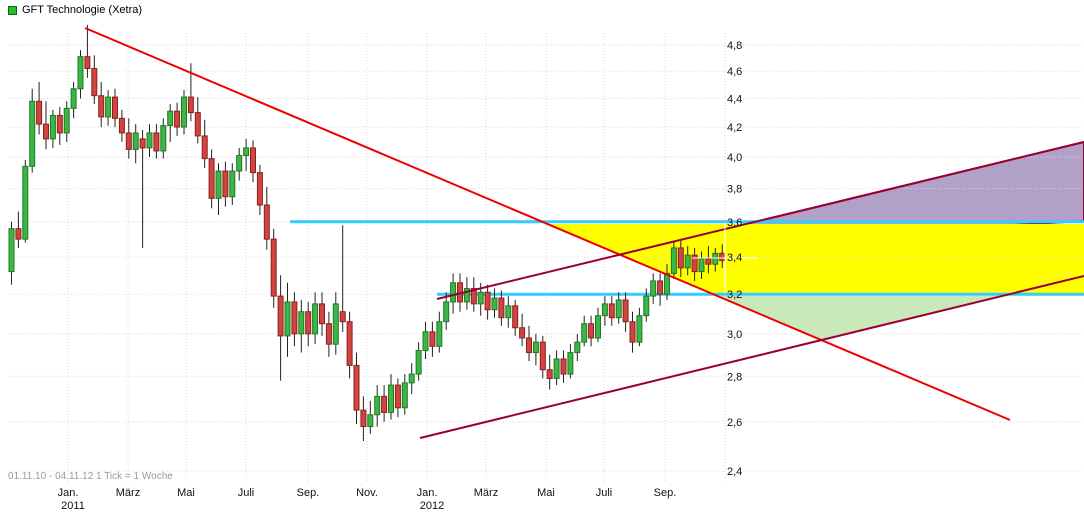  Describe the element at coordinates (367, 493) in the screenshot. I see `x-tick-label: Nov.` at that location.